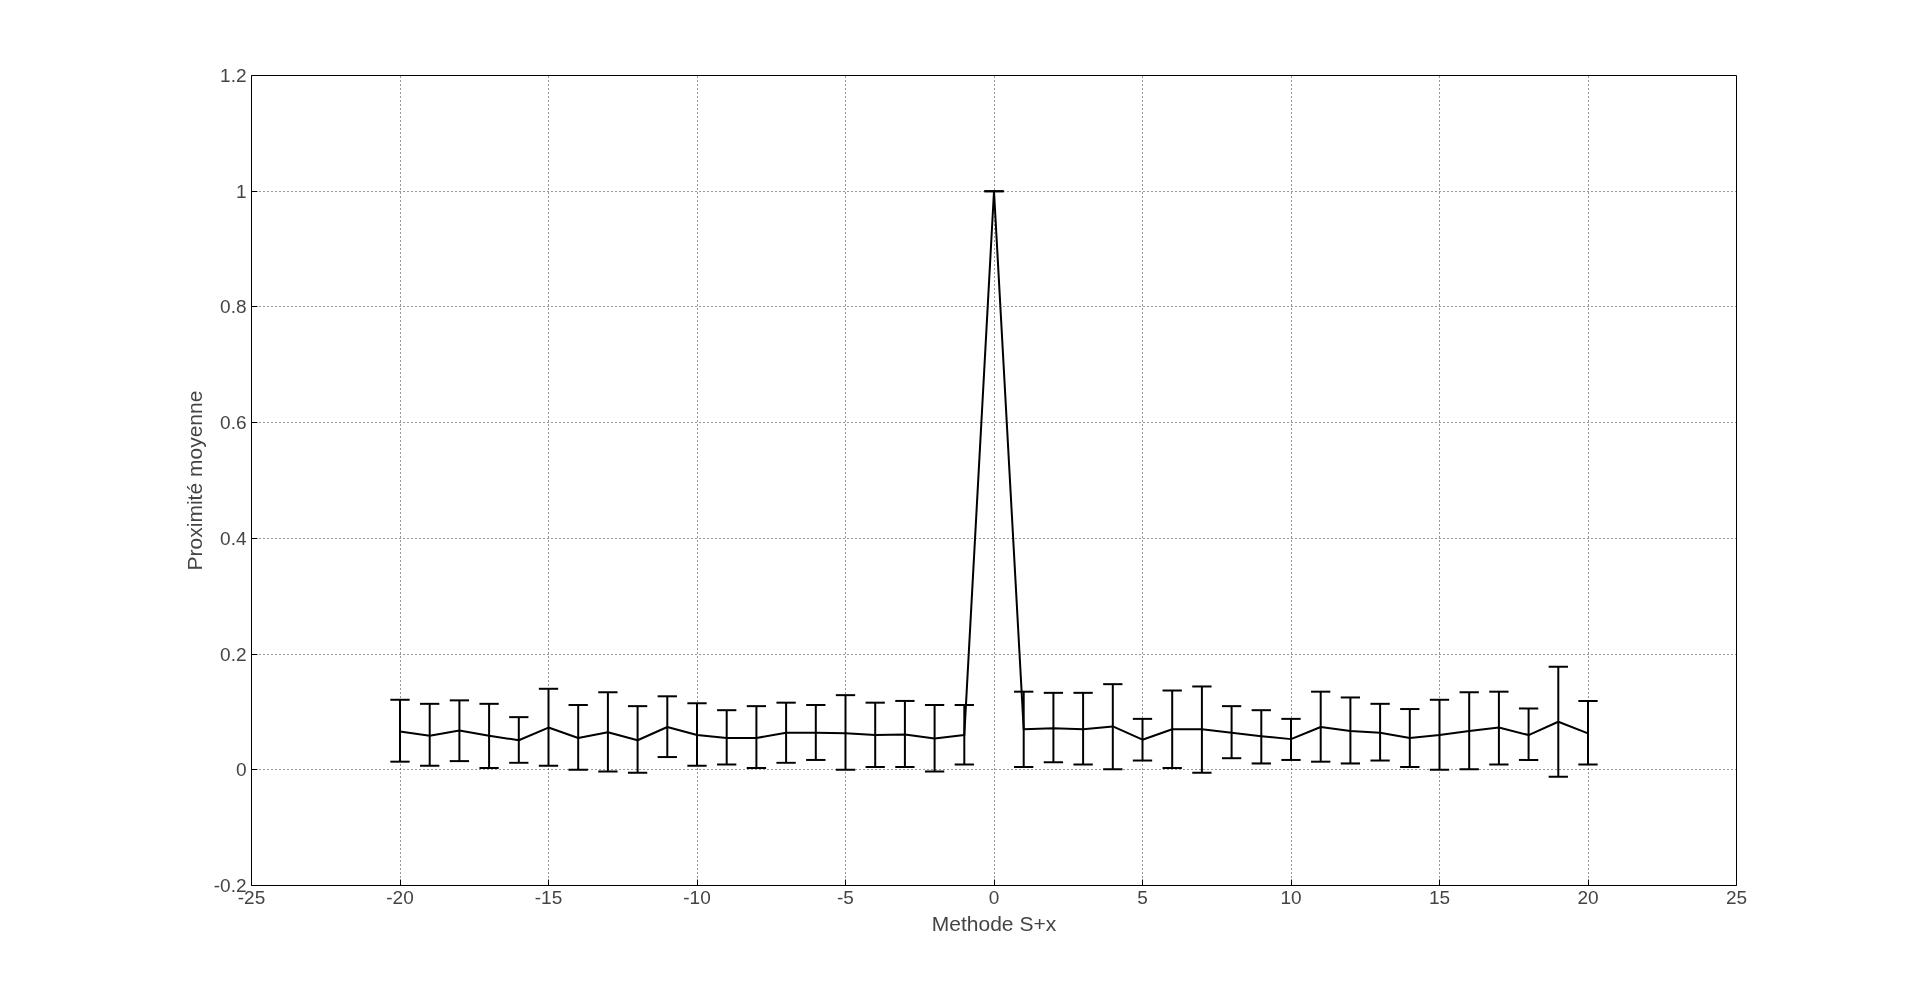 Image resolution: width=1920 pixels, height=996 pixels. What do you see at coordinates (1588, 897) in the screenshot?
I see `x-tick-label: 20` at bounding box center [1588, 897].